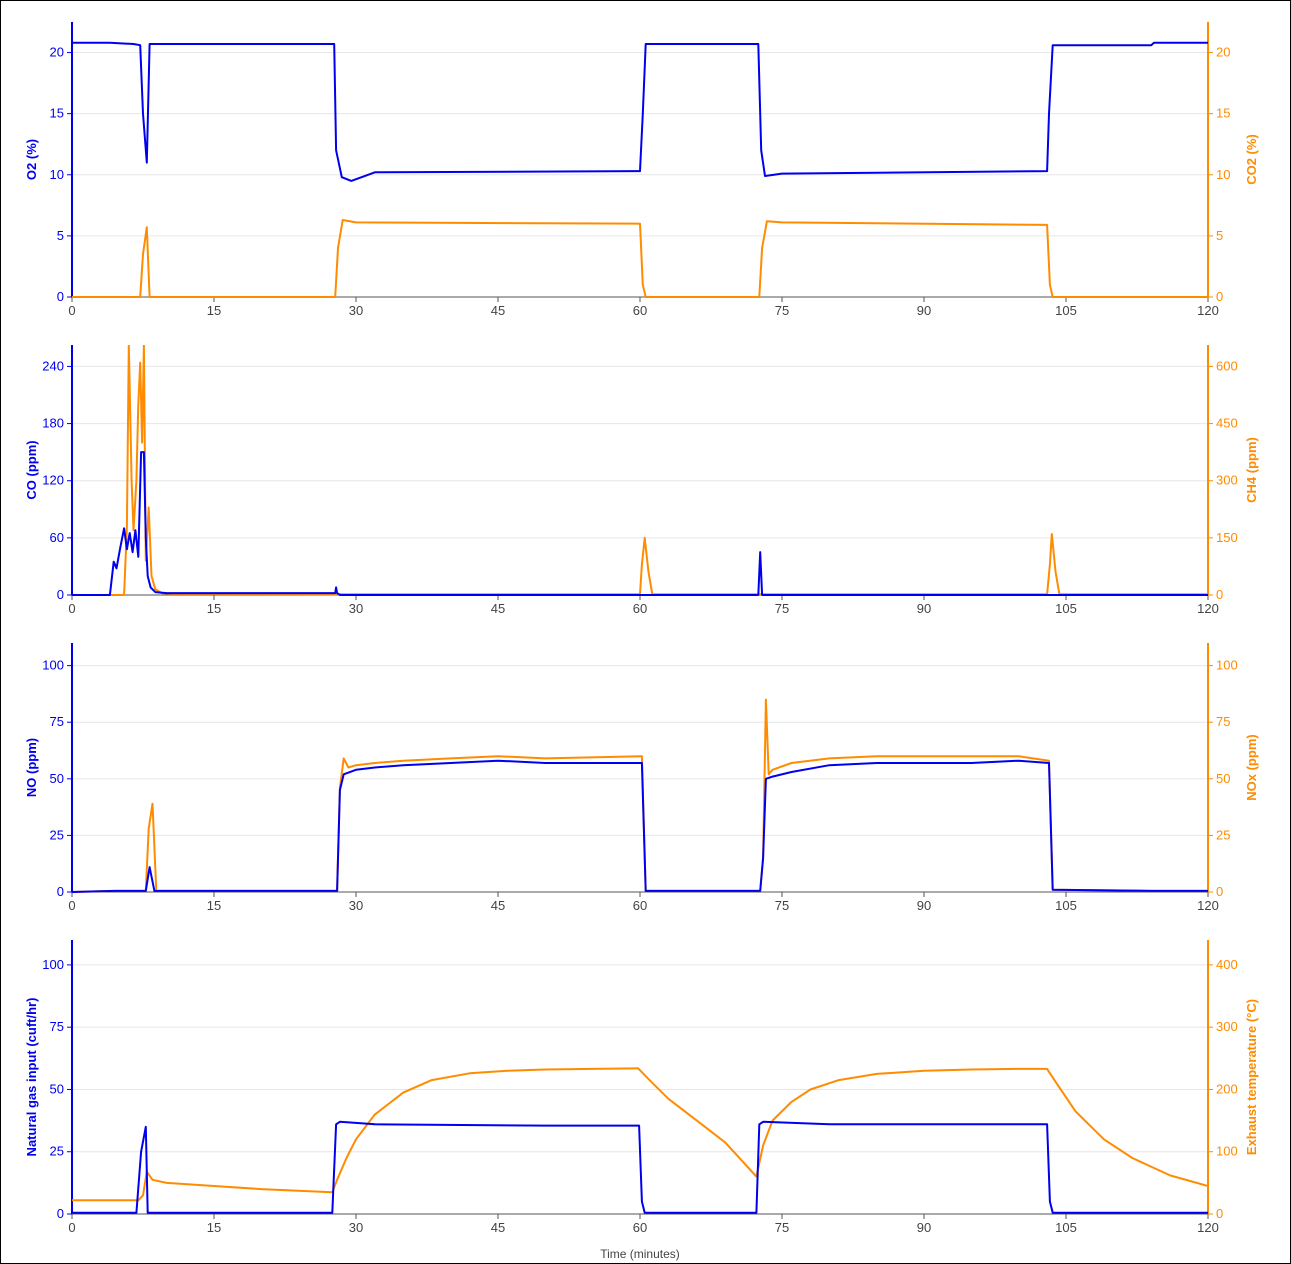 The image size is (1291, 1264). Describe the element at coordinates (1219, 235) in the screenshot. I see `y-right-tick-label: 5` at that location.